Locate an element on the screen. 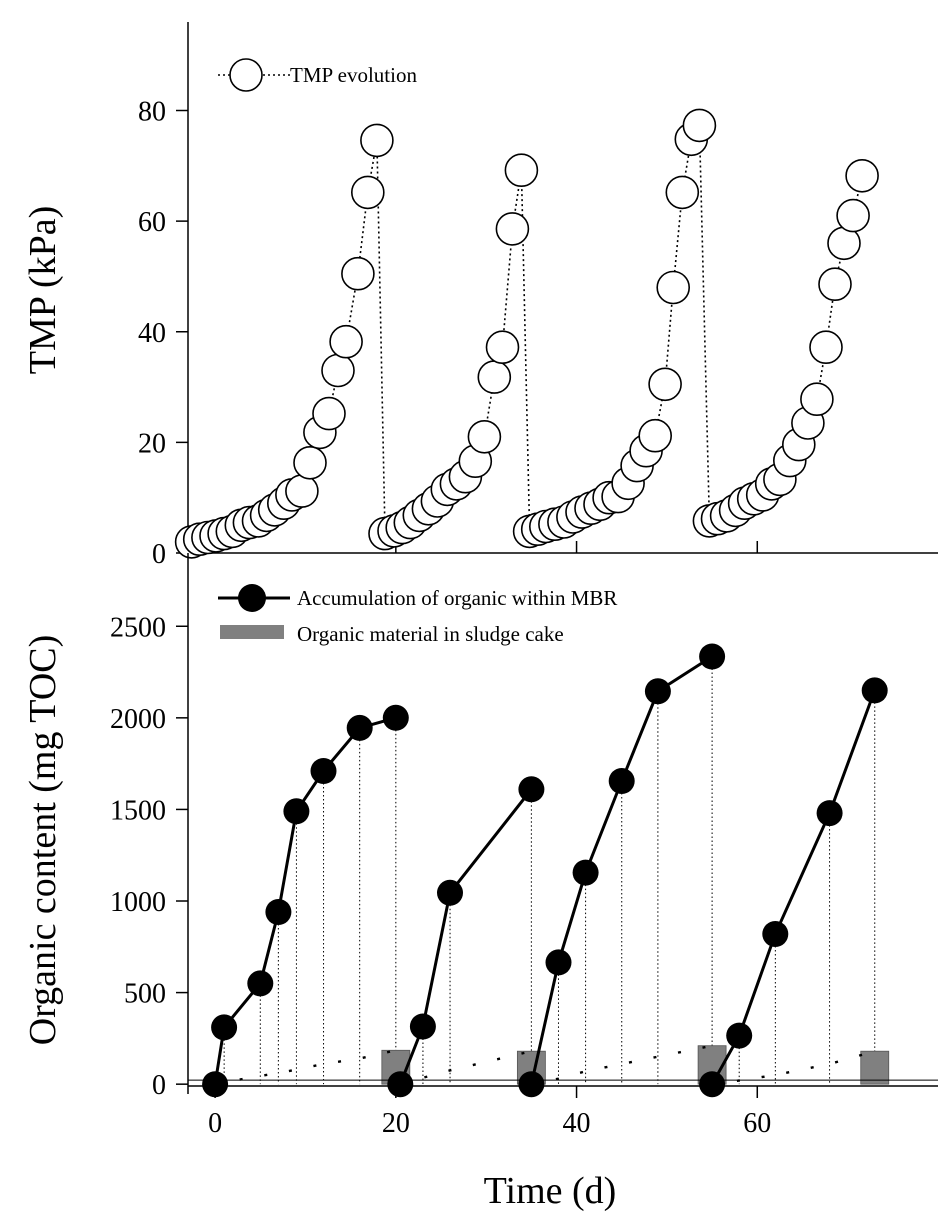 This screenshot has height=1216, width=940. tmp-legend-label: TMP evolution is located at coordinates (353, 75).